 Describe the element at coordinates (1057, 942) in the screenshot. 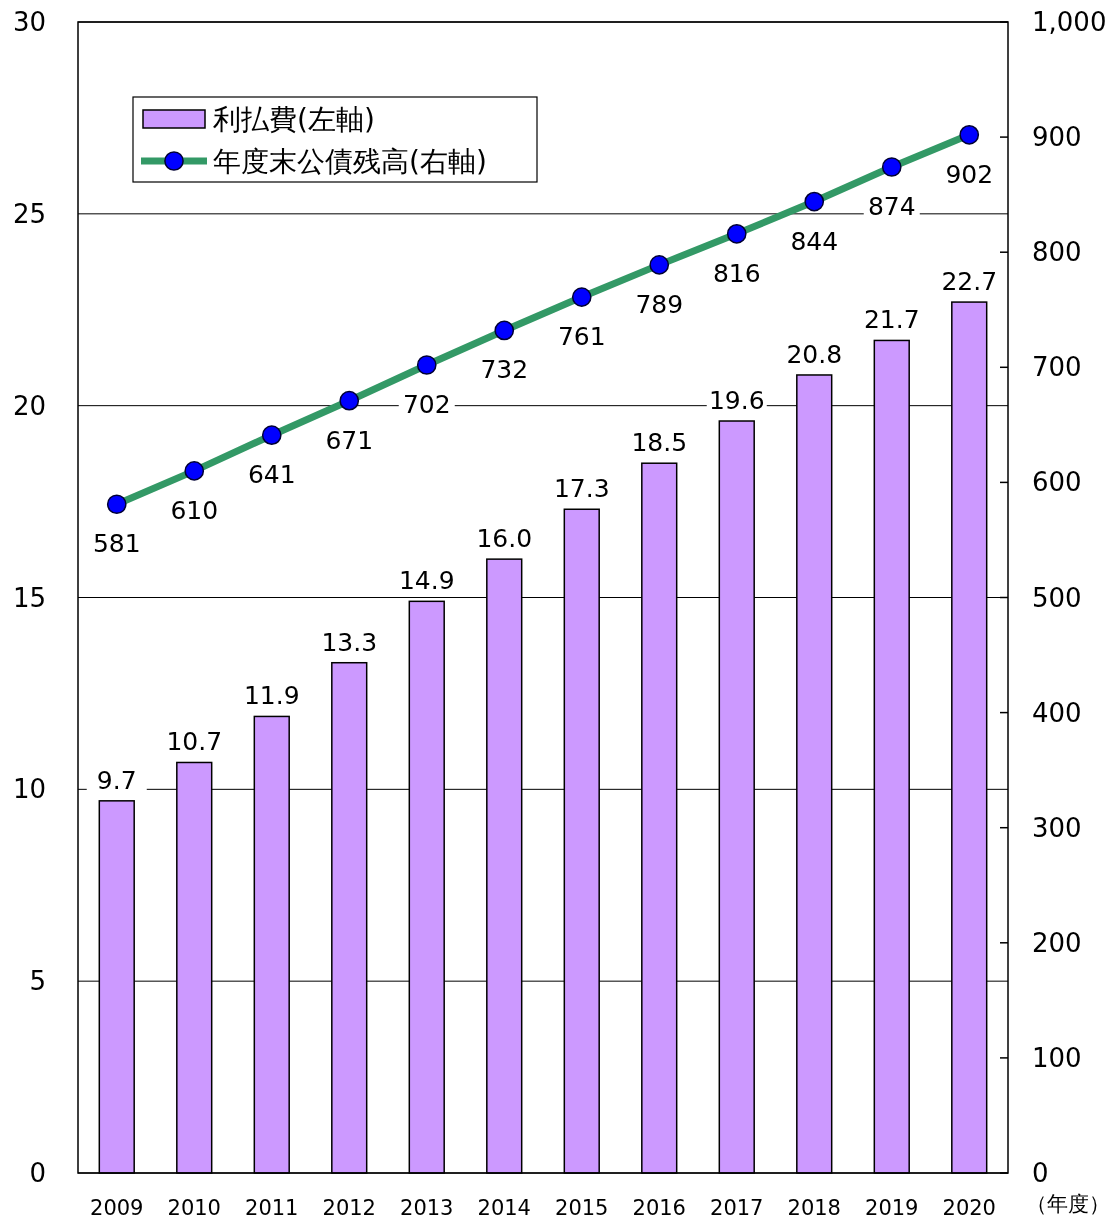

I see `y2-tick-label: 200` at that location.